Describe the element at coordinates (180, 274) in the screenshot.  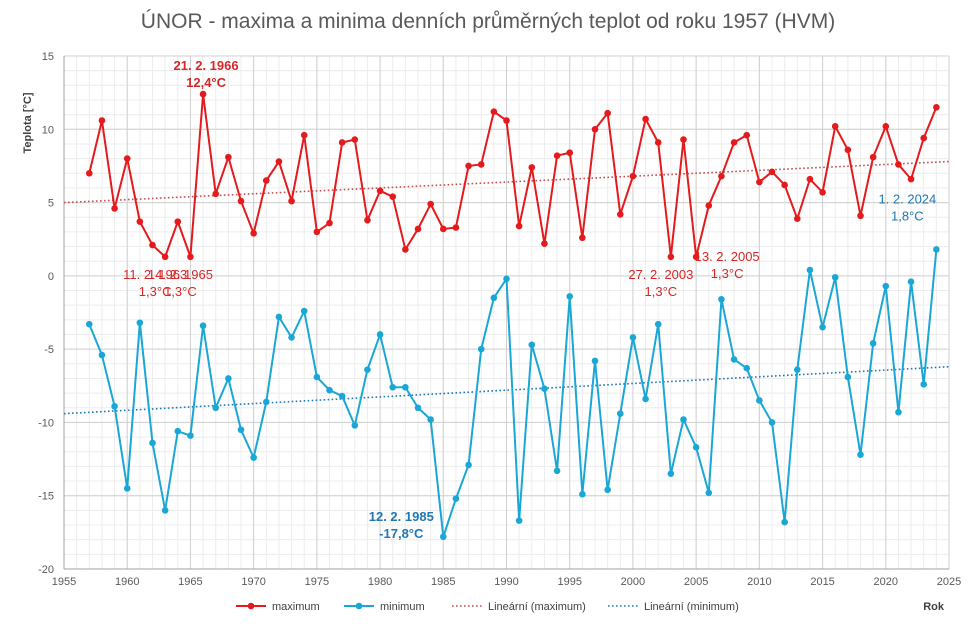
I see `annotation-label: 14. 2. 1965` at that location.